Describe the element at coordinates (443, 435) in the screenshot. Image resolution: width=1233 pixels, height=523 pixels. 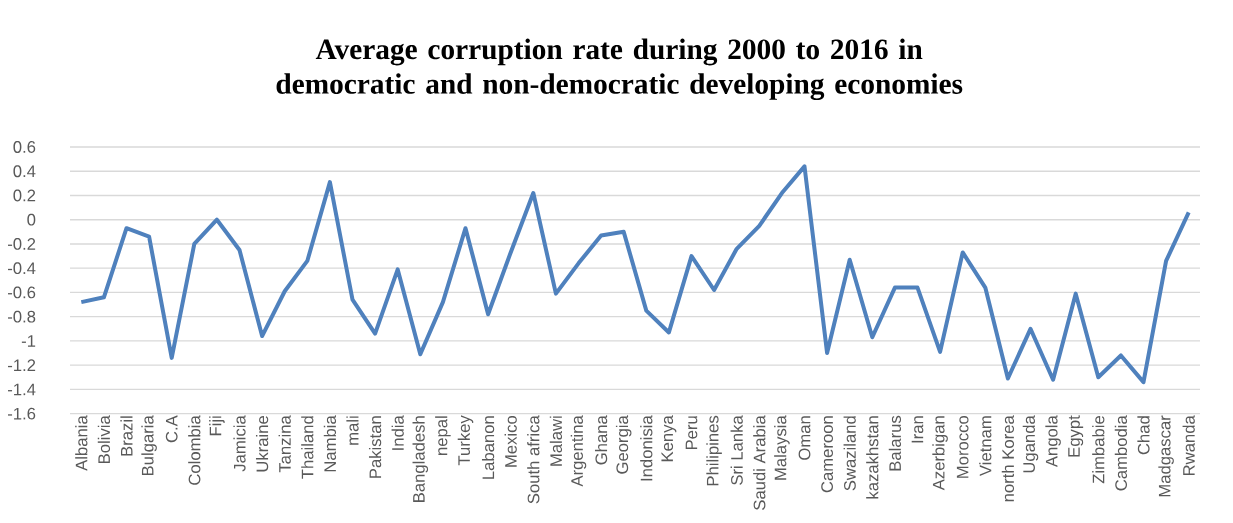
I see `x-tick-label: nepal` at that location.